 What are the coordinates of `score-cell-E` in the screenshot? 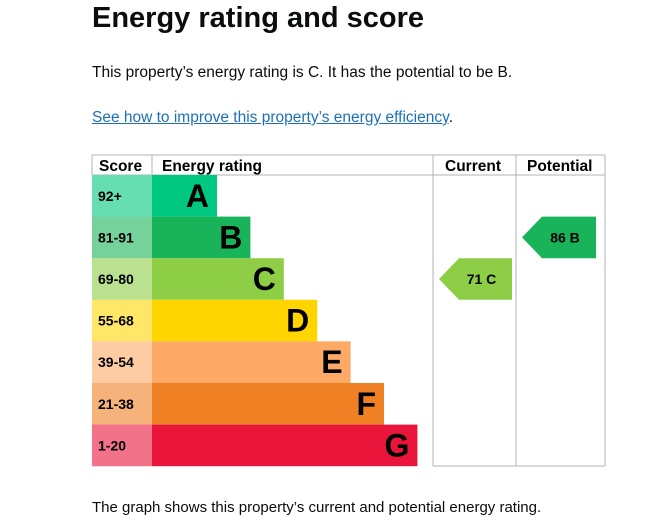 It's located at (122, 362).